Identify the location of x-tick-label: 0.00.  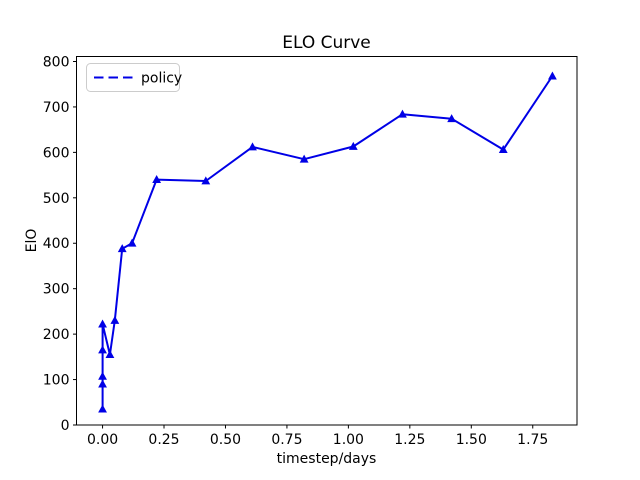
(102, 440).